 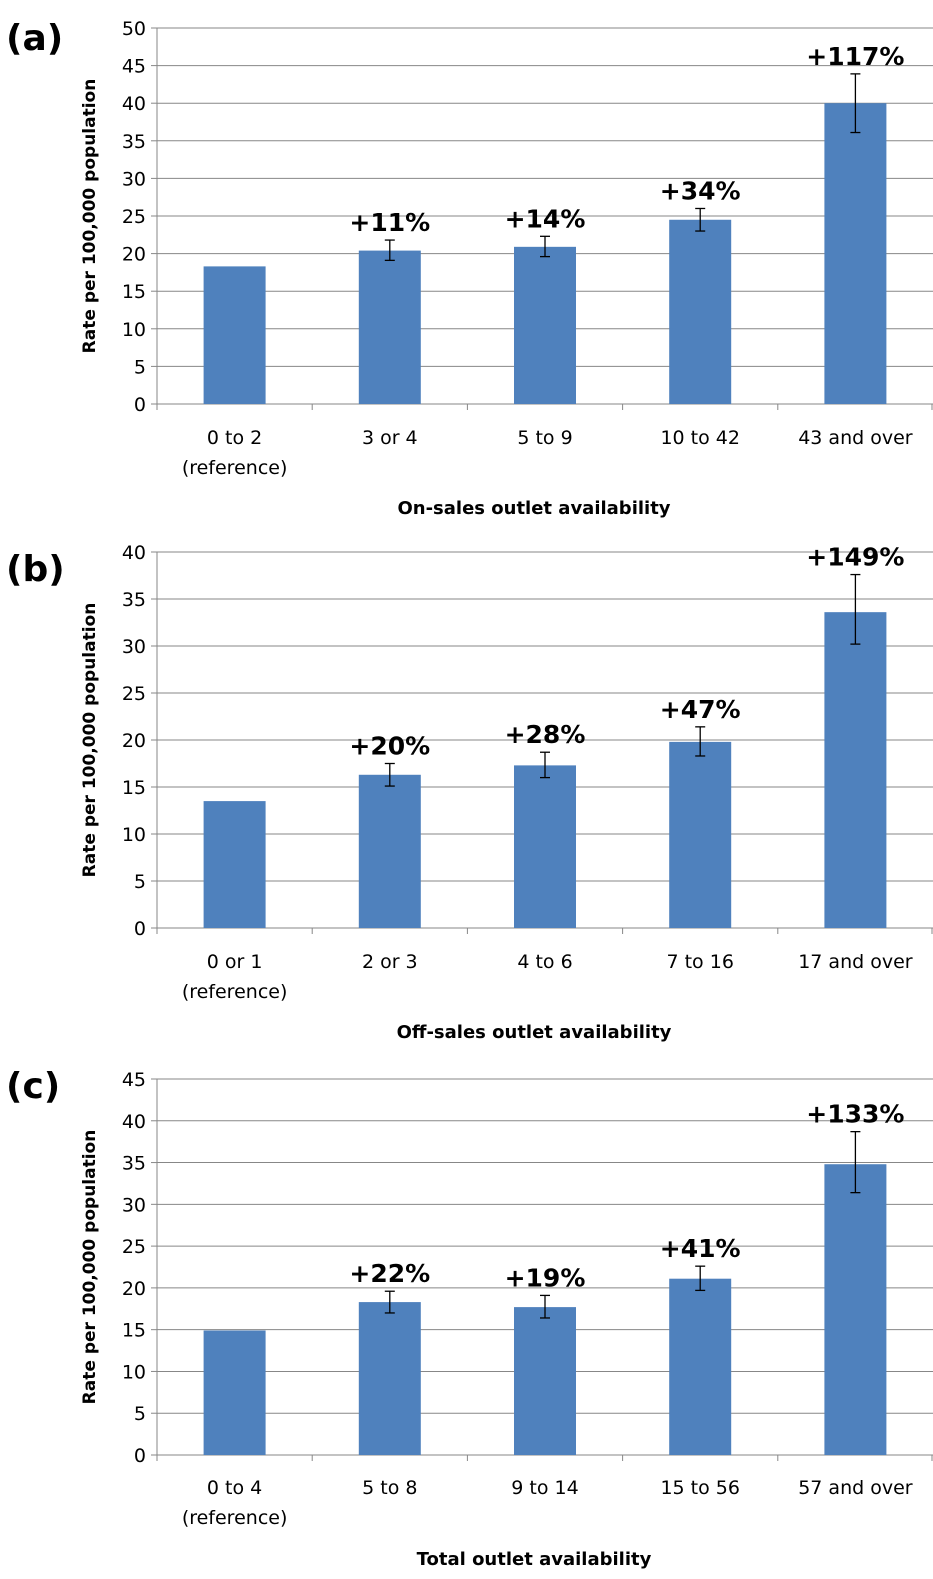 What do you see at coordinates (389, 1488) in the screenshot?
I see `x-tick-label: 5 to 8` at bounding box center [389, 1488].